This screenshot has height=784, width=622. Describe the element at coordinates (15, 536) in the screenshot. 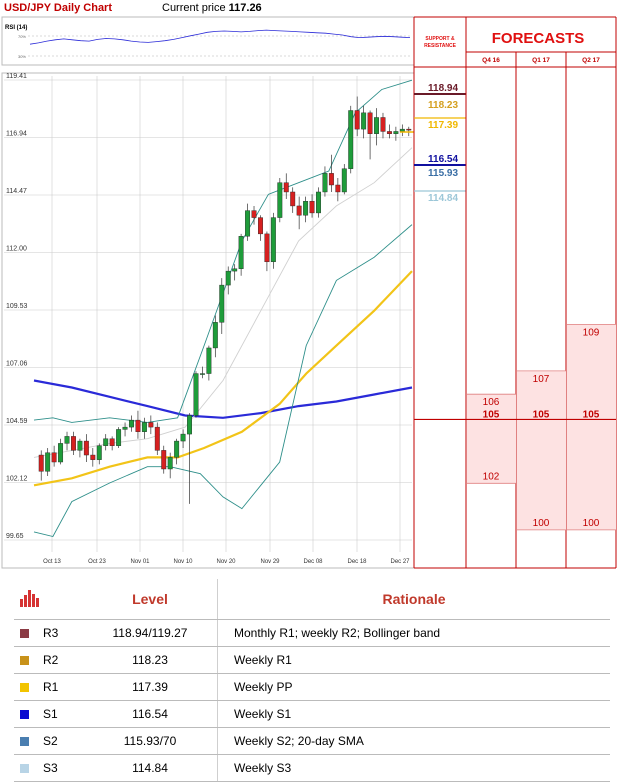

I see `y-tick-label: 99.65` at that location.